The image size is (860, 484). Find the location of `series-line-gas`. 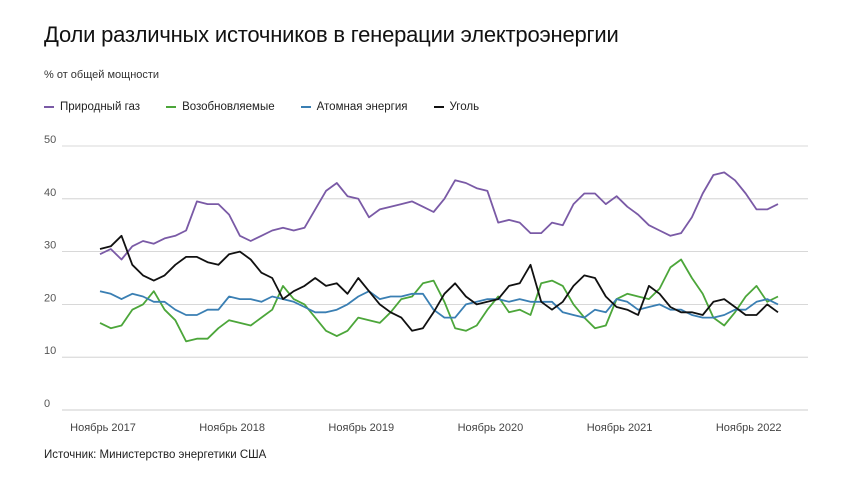

series-line-gas is located at coordinates (439, 216).